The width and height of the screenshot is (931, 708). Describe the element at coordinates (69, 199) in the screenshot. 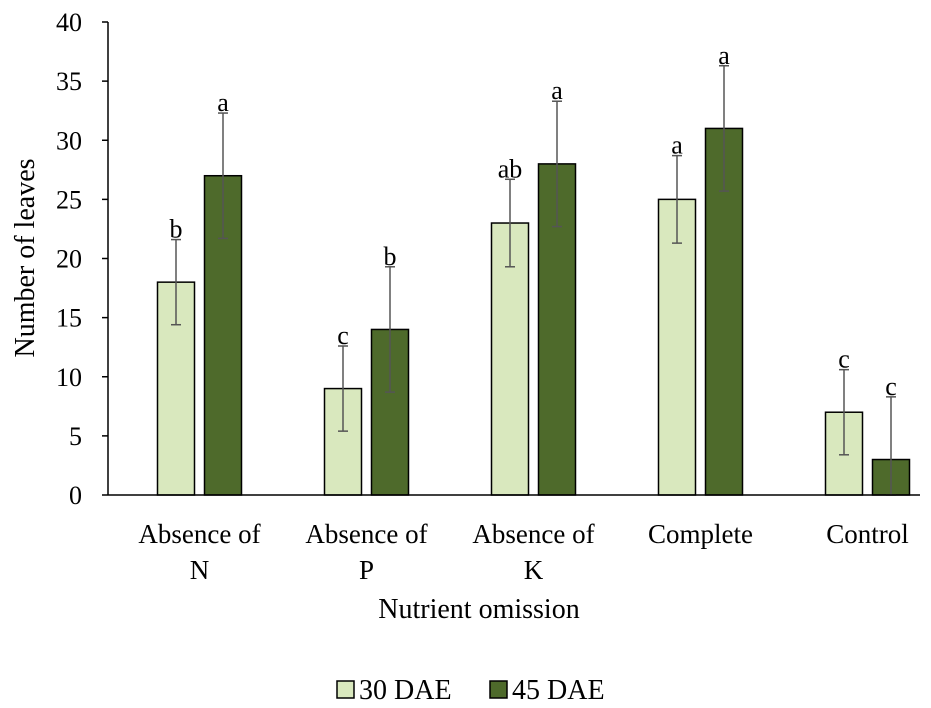

I see `y-tick-label: 25` at that location.